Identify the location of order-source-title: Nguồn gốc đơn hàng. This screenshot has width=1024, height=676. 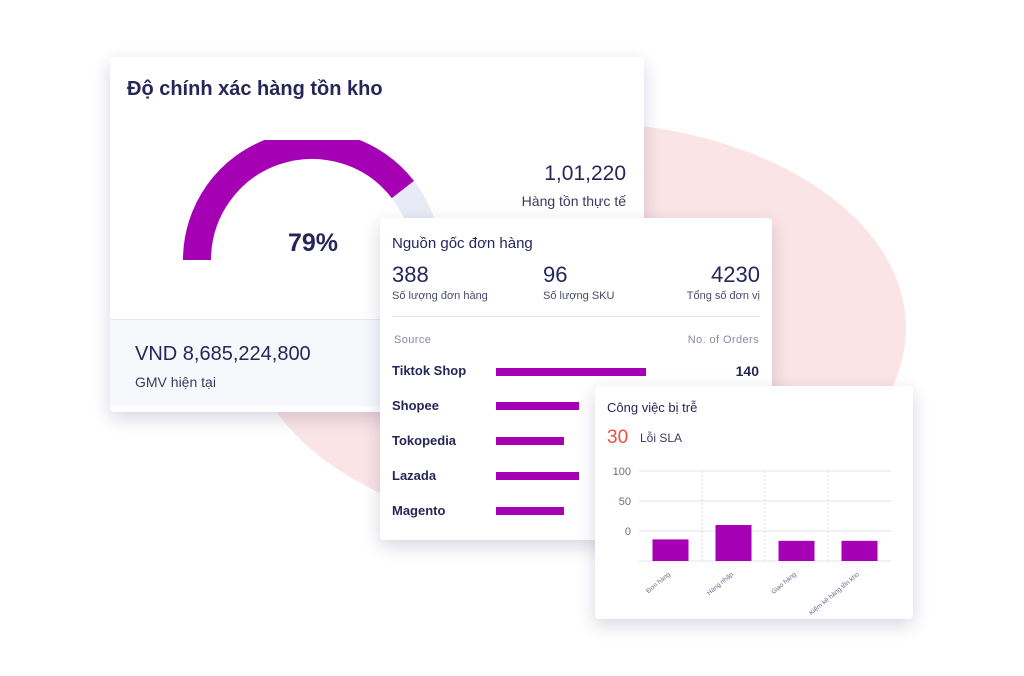
(462, 243).